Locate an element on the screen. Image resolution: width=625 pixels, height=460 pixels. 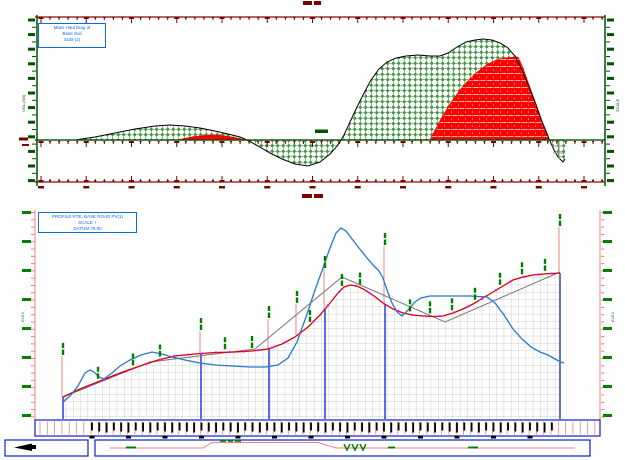
profile-title-line2: SCALE + is located at coordinates (87, 222).